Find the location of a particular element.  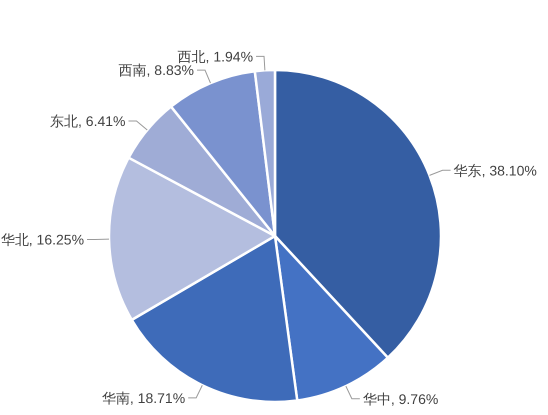

slice-label: 华东, 38.10% is located at coordinates (495, 170).